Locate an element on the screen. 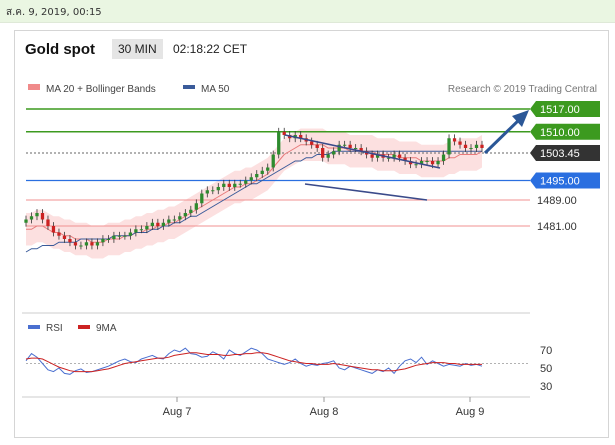 The image size is (615, 445). level-label-text: 1517.00 is located at coordinates (560, 110).